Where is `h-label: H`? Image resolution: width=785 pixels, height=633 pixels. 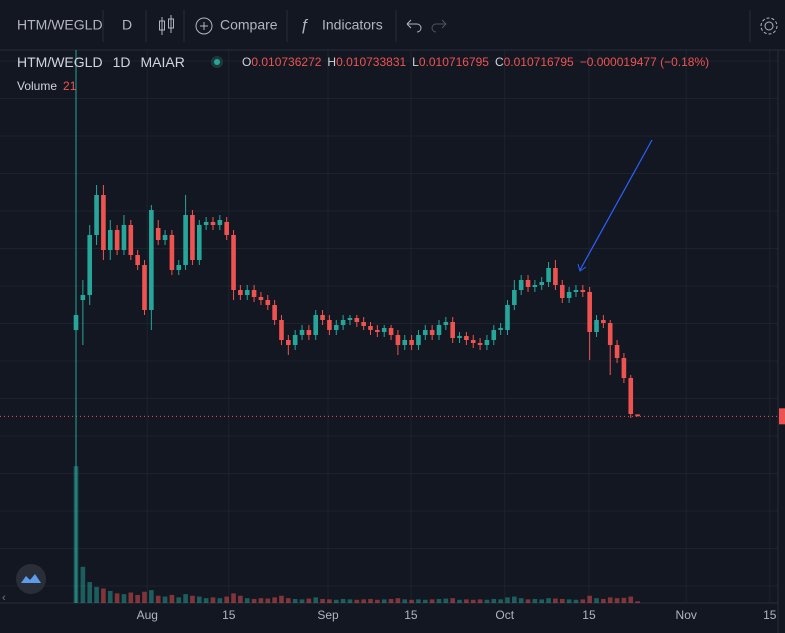
h-label: H is located at coordinates (331, 62).